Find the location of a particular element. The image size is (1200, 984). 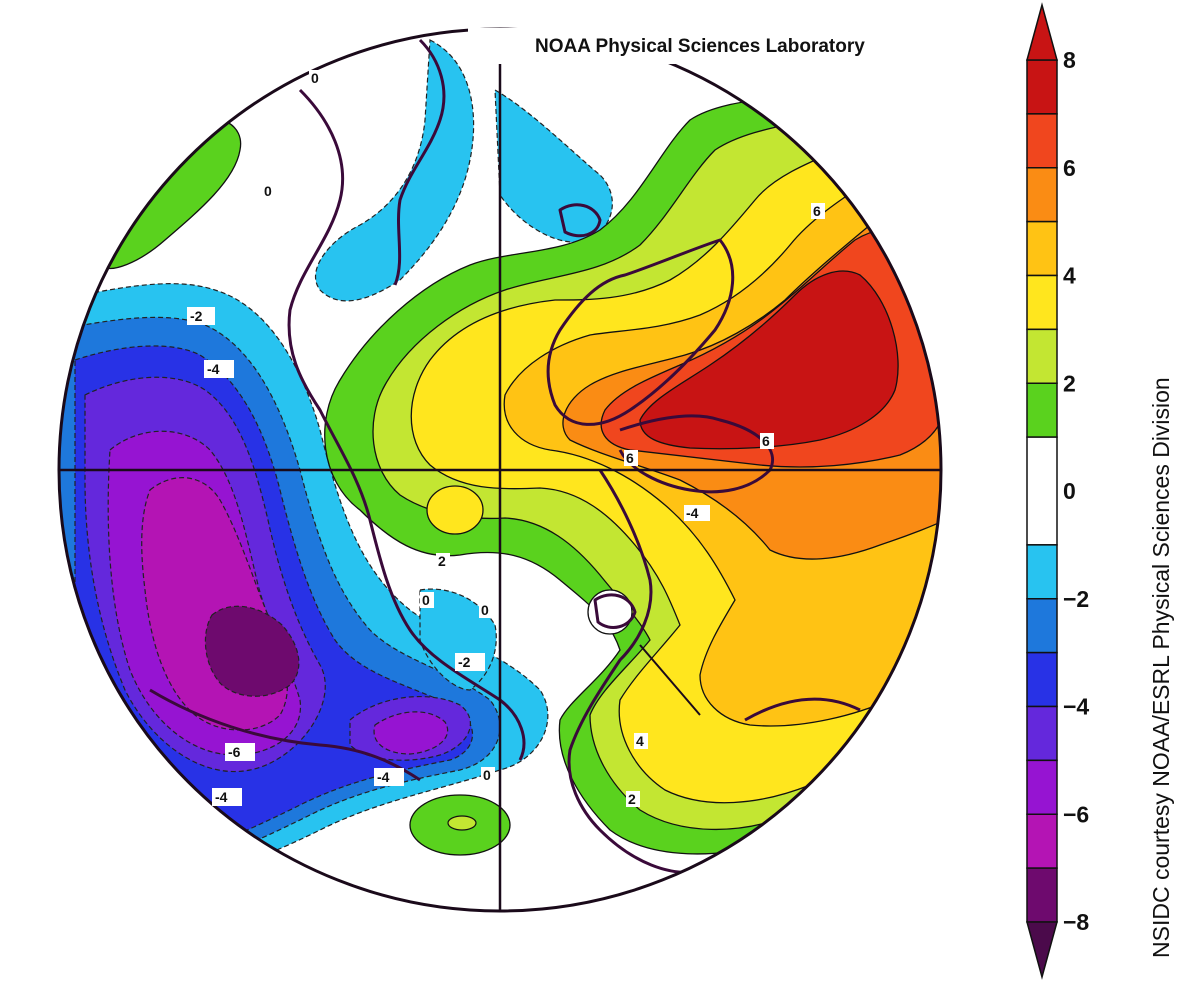

colorbar-tick-label: 2 is located at coordinates (1069, 383).